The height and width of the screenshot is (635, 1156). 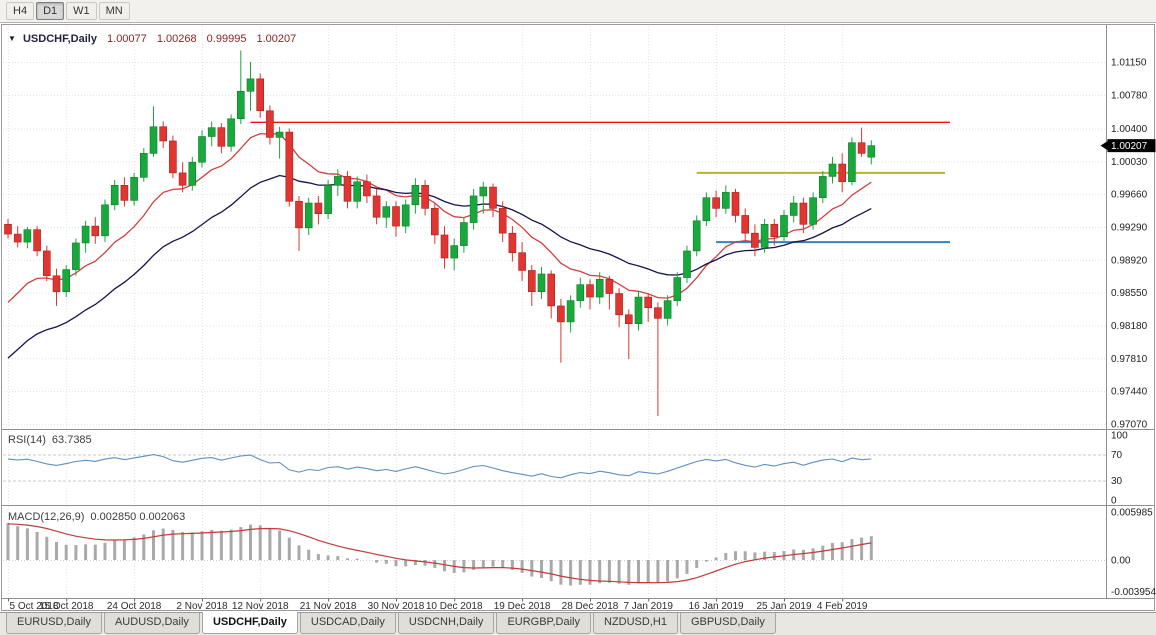 I want to click on svg-text: 2 Nov 2018, so click(x=202, y=606).